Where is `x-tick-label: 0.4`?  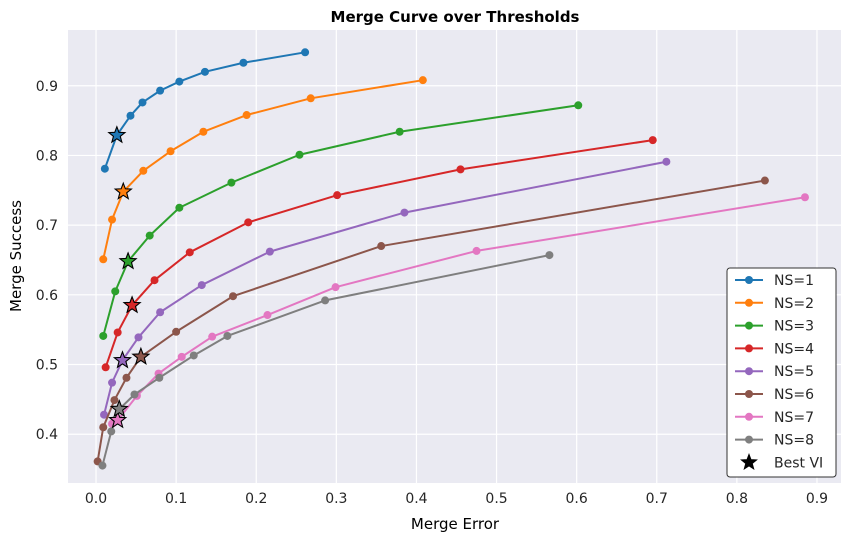
x-tick-label: 0.4 is located at coordinates (416, 499).